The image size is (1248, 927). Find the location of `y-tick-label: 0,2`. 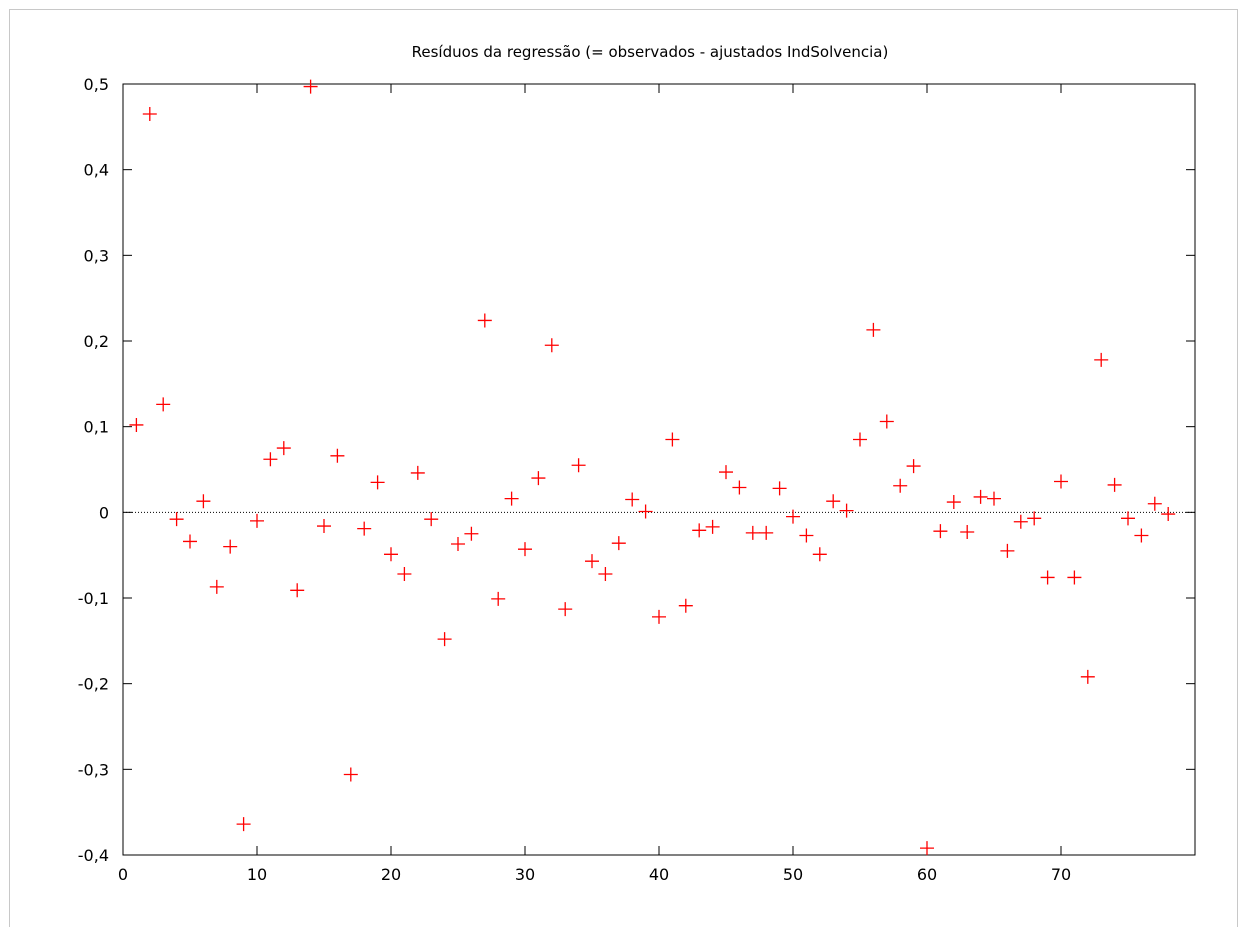

y-tick-label: 0,2 is located at coordinates (96, 341).